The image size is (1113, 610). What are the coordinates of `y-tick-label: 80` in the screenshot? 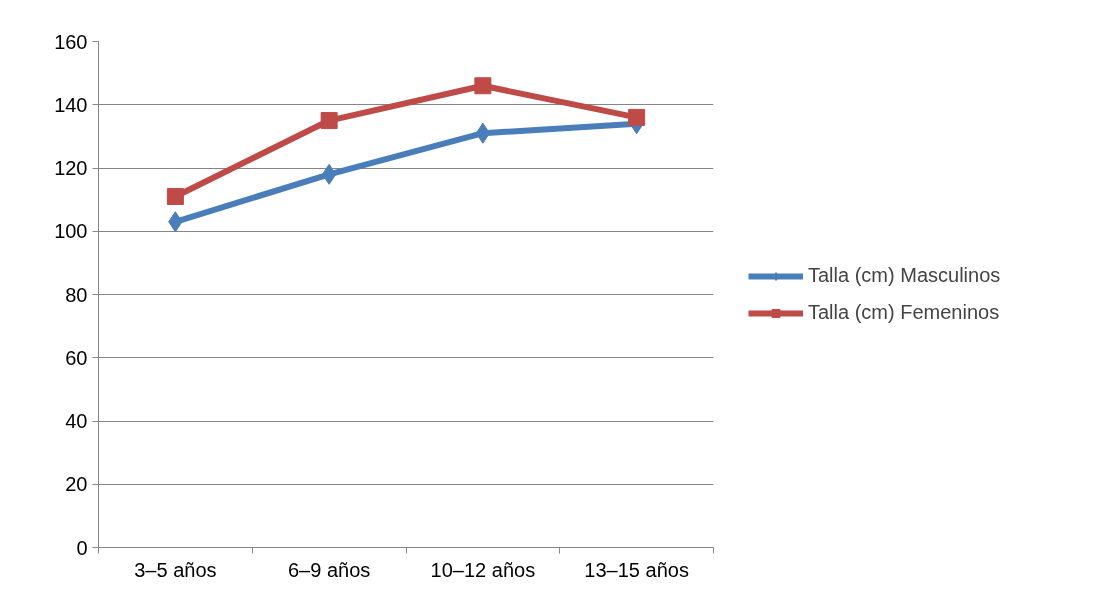 It's located at (76, 294).